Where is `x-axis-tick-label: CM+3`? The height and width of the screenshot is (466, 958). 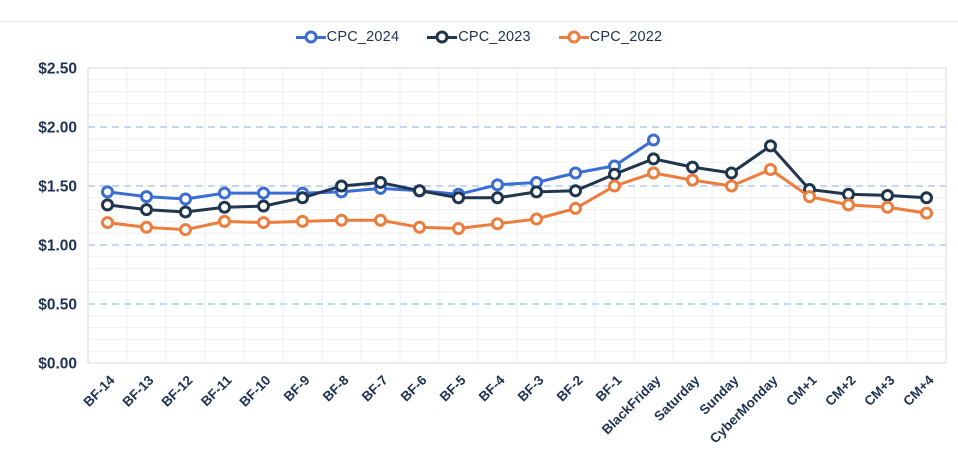
x-axis-tick-label: CM+3 is located at coordinates (879, 390).